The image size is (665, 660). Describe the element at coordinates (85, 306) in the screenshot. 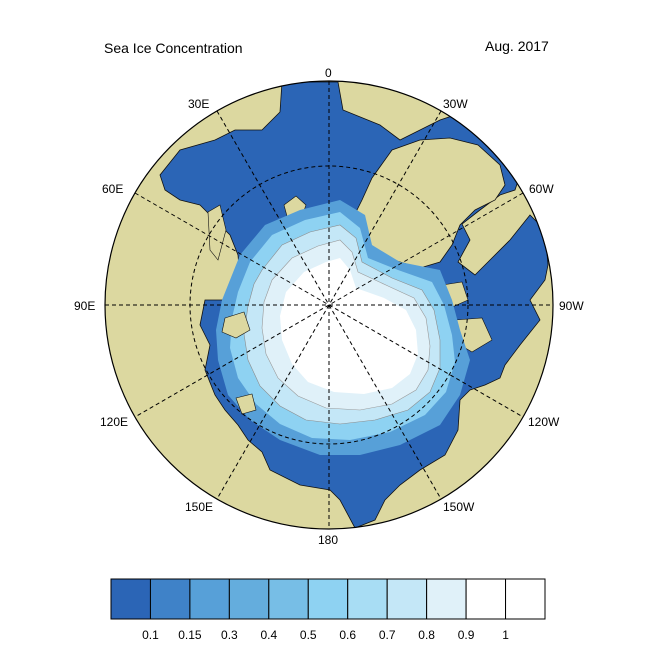

I see `lon-label-90e: 90E` at that location.